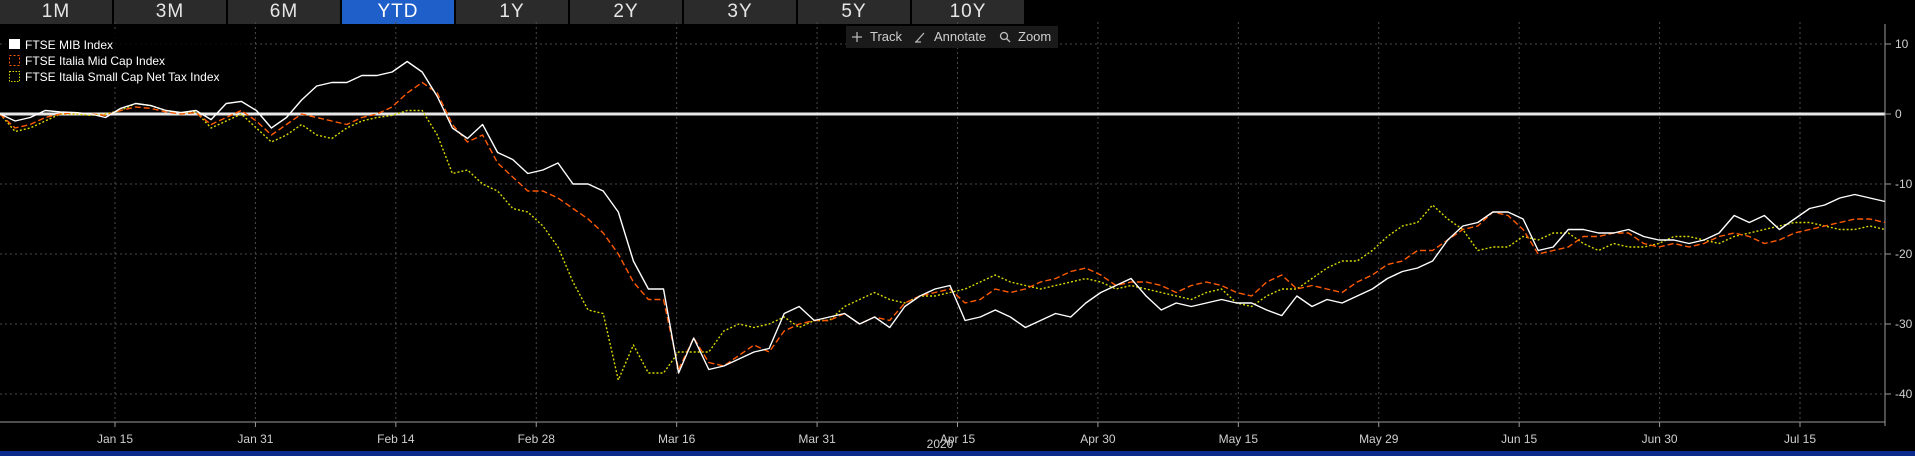  What do you see at coordinates (95, 61) in the screenshot?
I see `legend-label-2: FTSE Italia Mid Cap Index` at bounding box center [95, 61].